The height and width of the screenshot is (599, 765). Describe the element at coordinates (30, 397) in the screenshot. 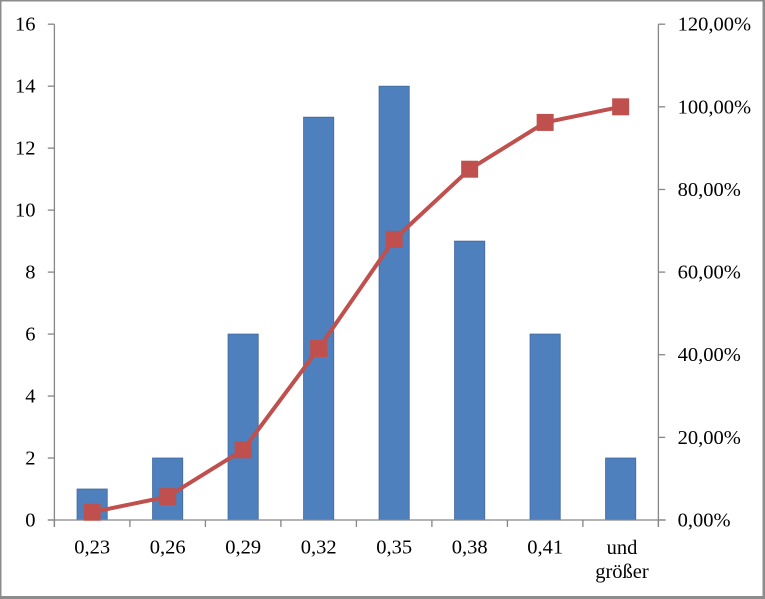

I see `svg-text: 4` at that location.